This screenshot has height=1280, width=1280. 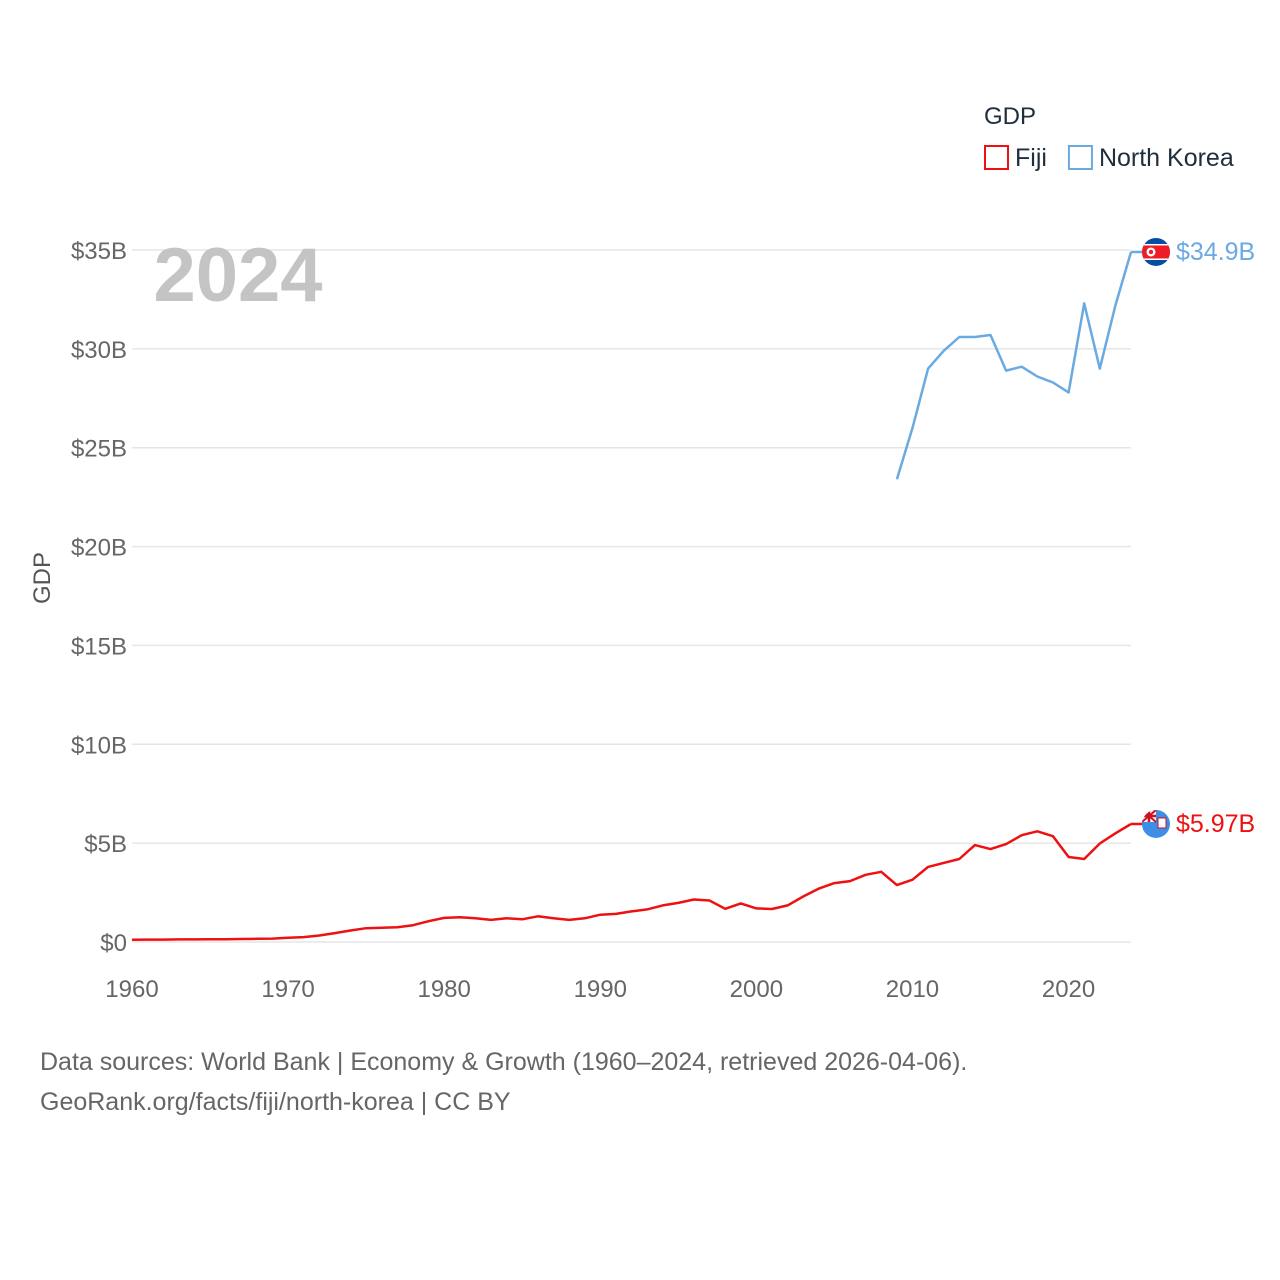 What do you see at coordinates (131, 989) in the screenshot?
I see `x-tick-label: 1960` at bounding box center [131, 989].